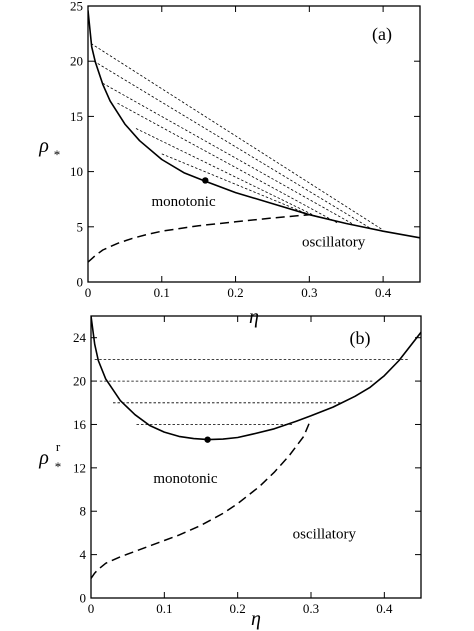 This screenshot has height=631, width=474. What do you see at coordinates (80, 424) in the screenshot?
I see `y-tick-label: 16` at bounding box center [80, 424].